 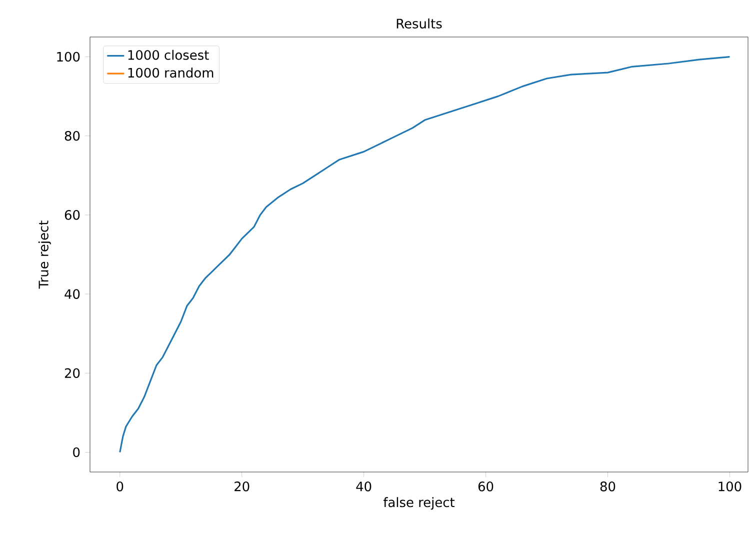 I want to click on x-tick-label: 80, so click(x=608, y=487).